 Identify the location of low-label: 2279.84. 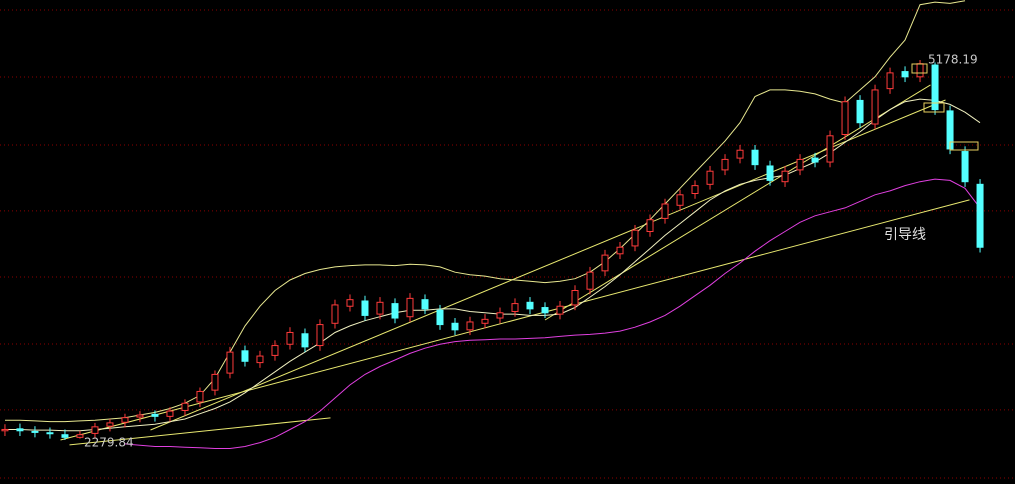
(109, 443).